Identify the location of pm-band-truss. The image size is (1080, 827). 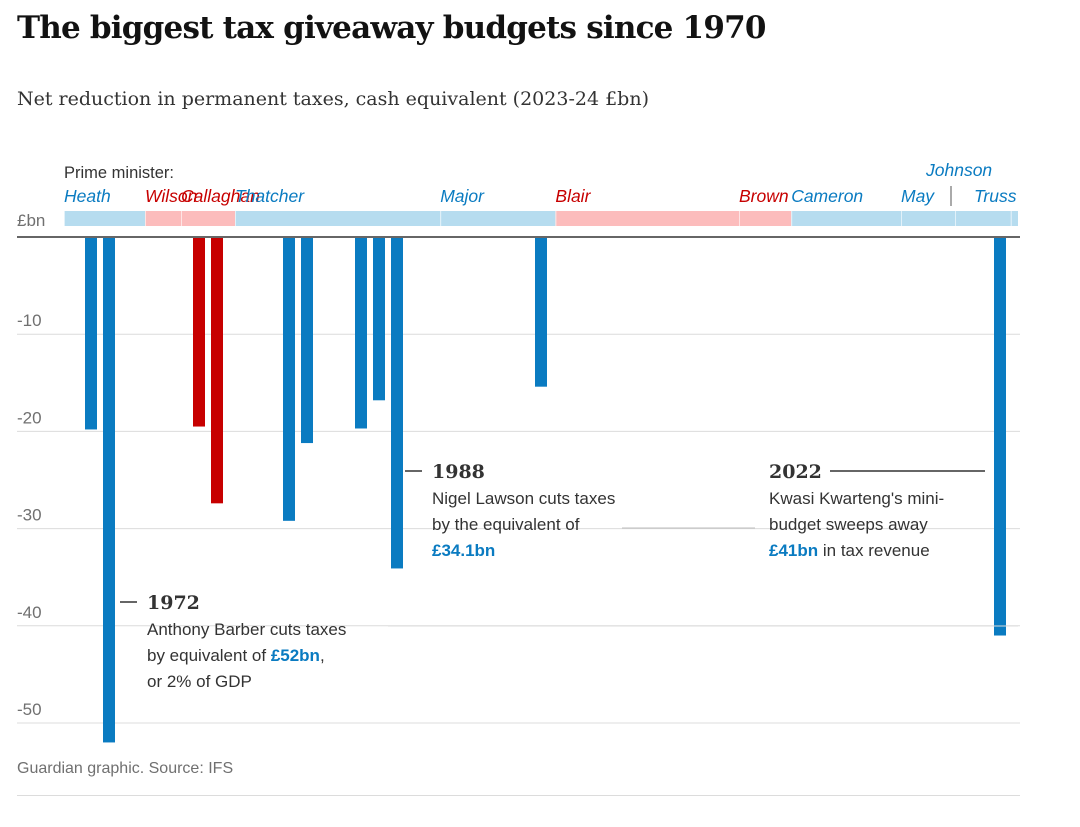
(1014, 218).